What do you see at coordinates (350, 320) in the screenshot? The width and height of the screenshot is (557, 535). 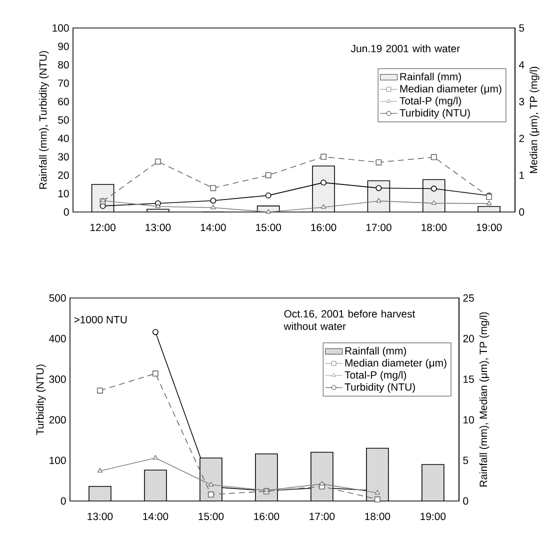 I see `text: Oct.16, 2001 before harvest without water` at bounding box center [350, 320].